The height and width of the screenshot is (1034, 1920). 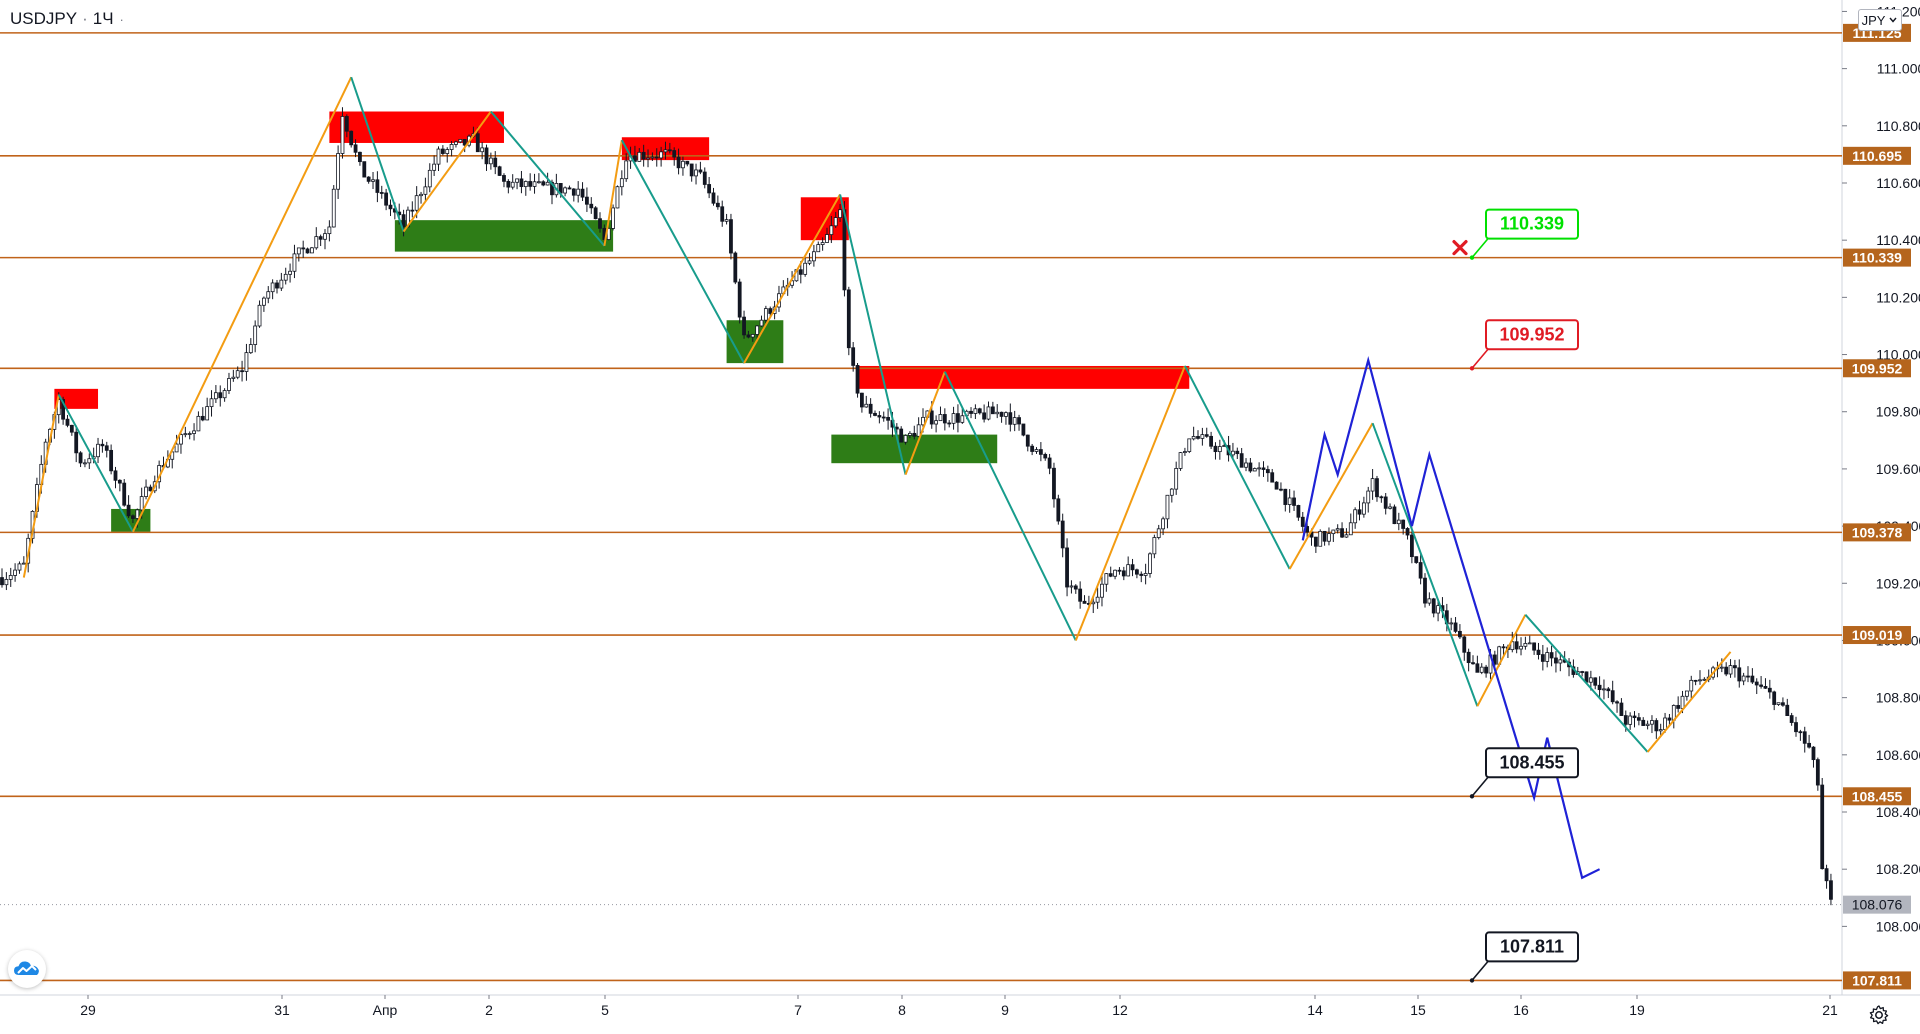 What do you see at coordinates (1880, 20) in the screenshot?
I see `currency-button: JPY` at bounding box center [1880, 20].